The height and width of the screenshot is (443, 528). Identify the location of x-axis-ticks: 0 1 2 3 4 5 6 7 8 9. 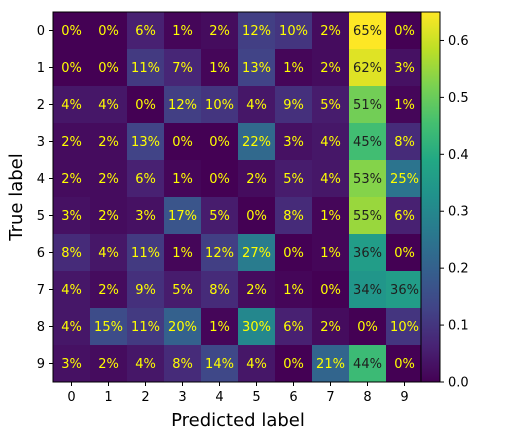
(238, 393).